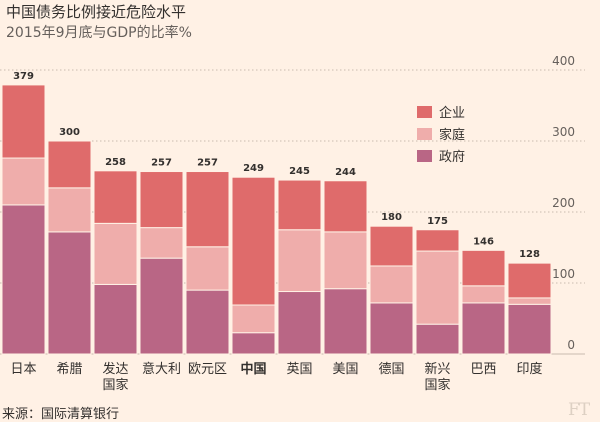 The image size is (600, 422). I want to click on category-label: 发达, so click(115, 369).